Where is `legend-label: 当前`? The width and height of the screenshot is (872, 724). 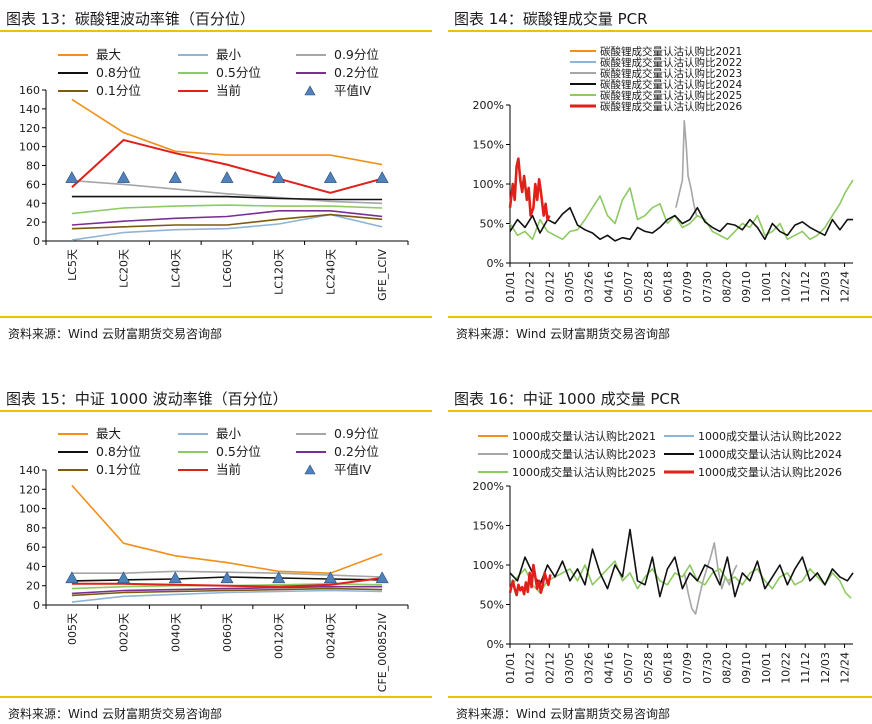
legend-label: 当前 is located at coordinates (228, 469).